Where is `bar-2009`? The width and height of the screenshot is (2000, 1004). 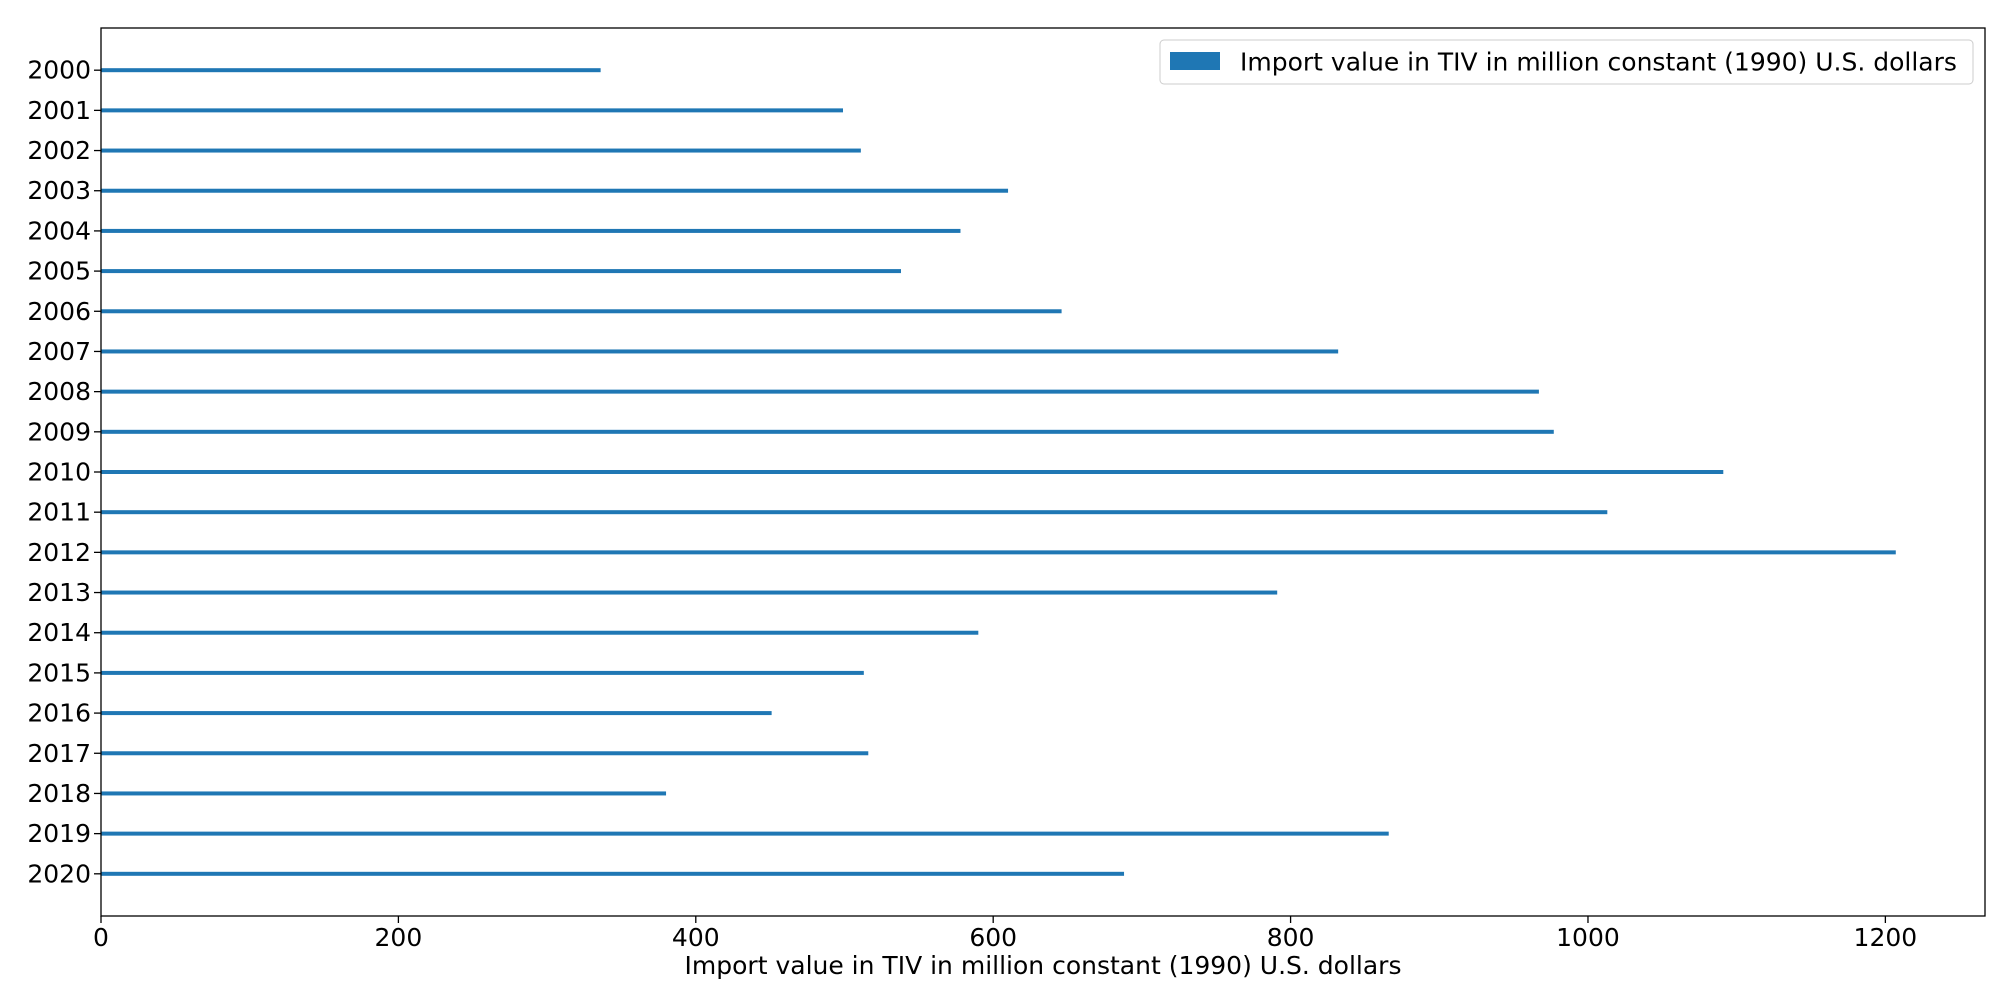 bar-2009 is located at coordinates (827, 431).